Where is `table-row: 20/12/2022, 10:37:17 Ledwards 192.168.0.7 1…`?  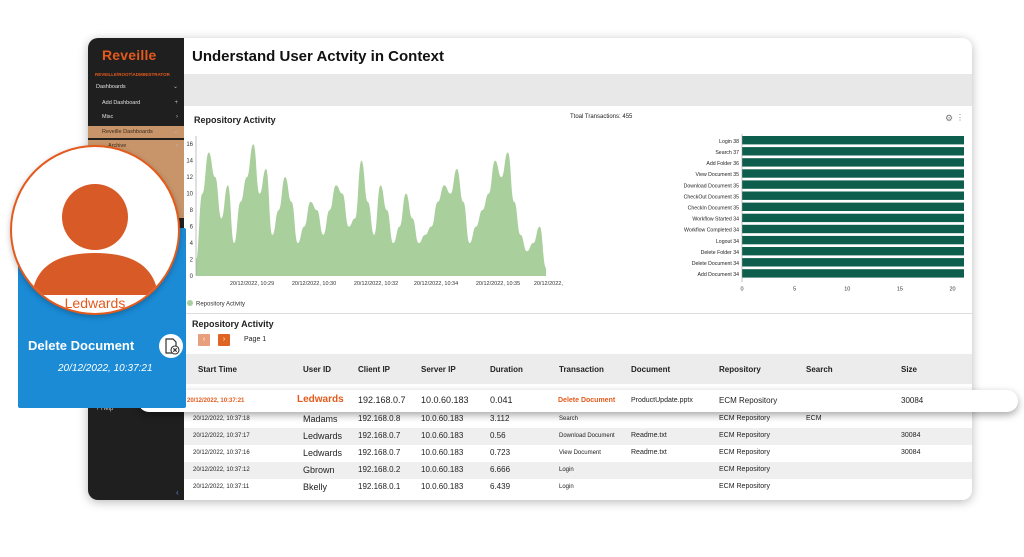
table-row: 20/12/2022, 10:37:17 Ledwards 192.168.0.7 1… is located at coordinates (578, 436).